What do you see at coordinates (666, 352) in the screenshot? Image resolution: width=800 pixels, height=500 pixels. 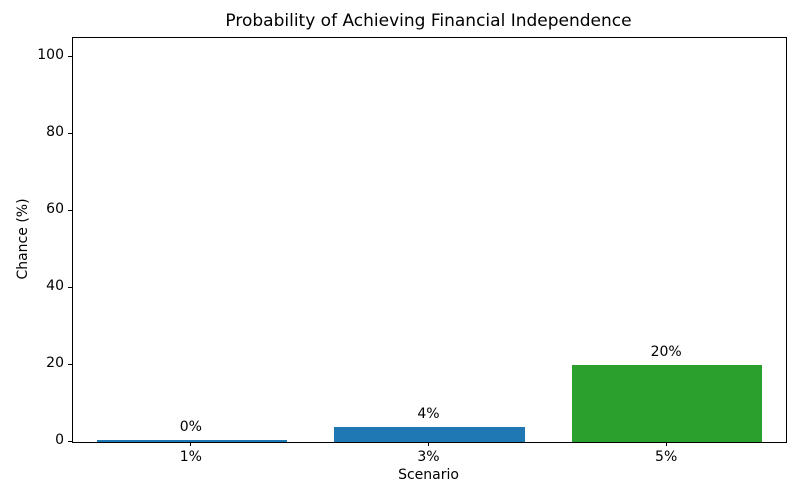 I see `bar-value-label: 20%` at bounding box center [666, 352].